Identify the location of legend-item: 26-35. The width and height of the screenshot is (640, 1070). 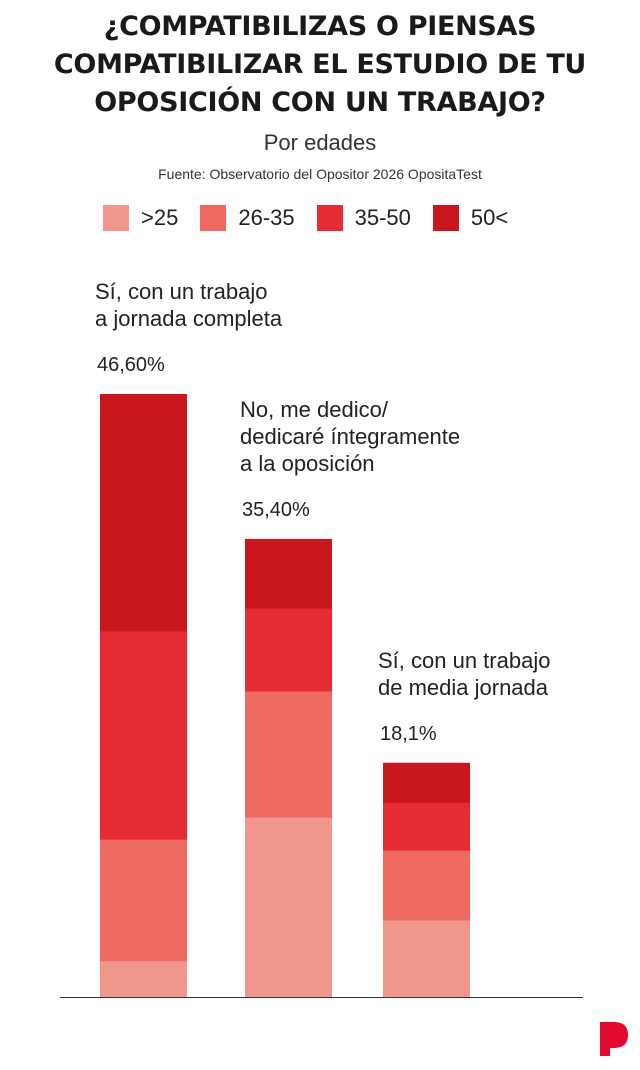
(247, 218).